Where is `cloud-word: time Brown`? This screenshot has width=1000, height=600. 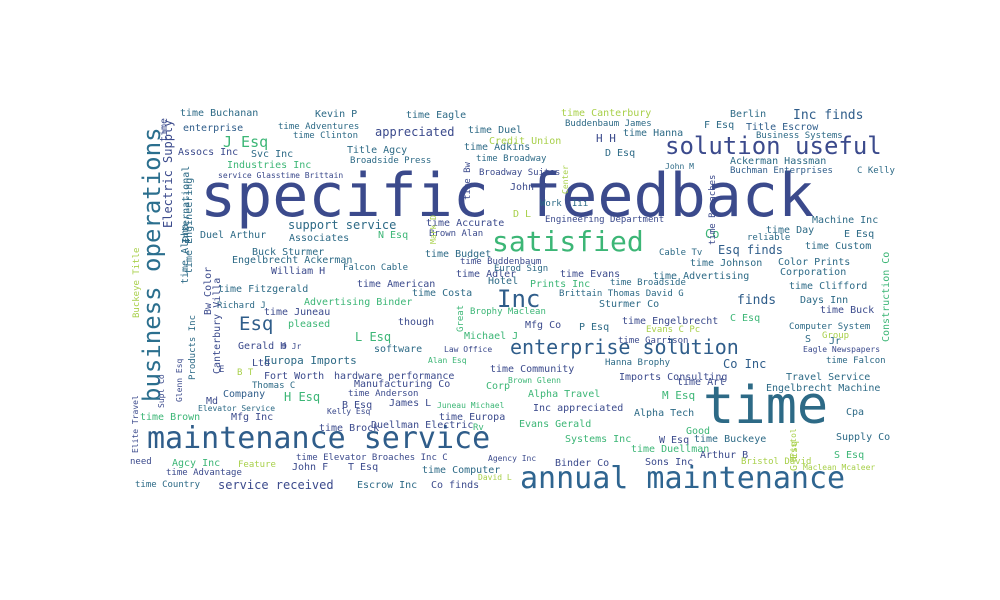
cloud-word: time Brown is located at coordinates (170, 417).